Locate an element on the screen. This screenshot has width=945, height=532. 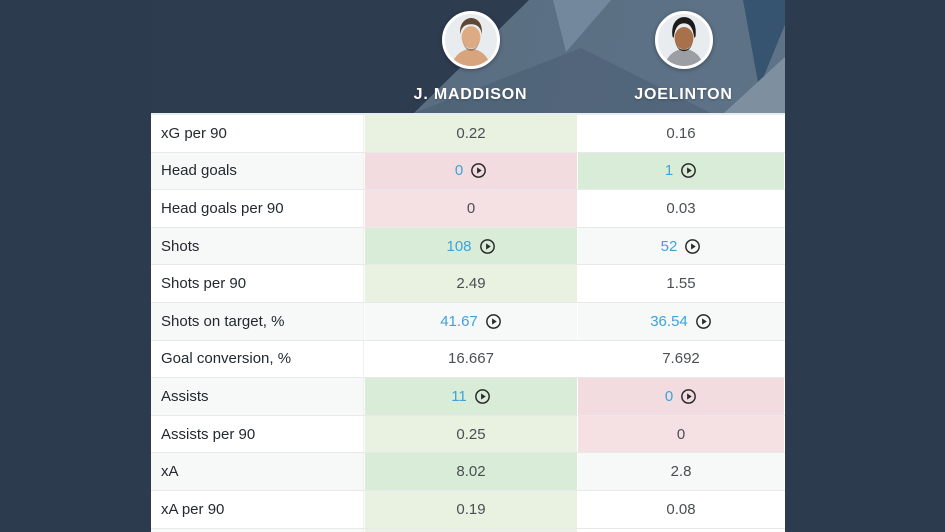
table-row: Head goals 0 1 is located at coordinates (468, 171).